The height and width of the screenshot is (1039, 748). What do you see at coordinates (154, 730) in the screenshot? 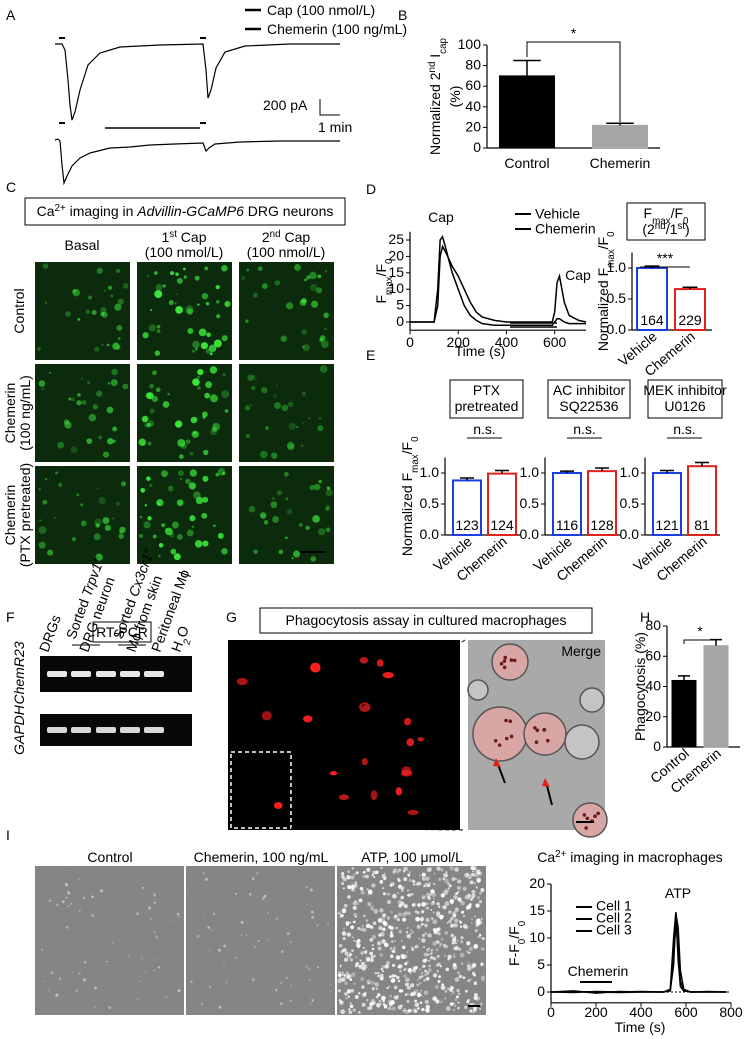
I see `band` at bounding box center [154, 730].